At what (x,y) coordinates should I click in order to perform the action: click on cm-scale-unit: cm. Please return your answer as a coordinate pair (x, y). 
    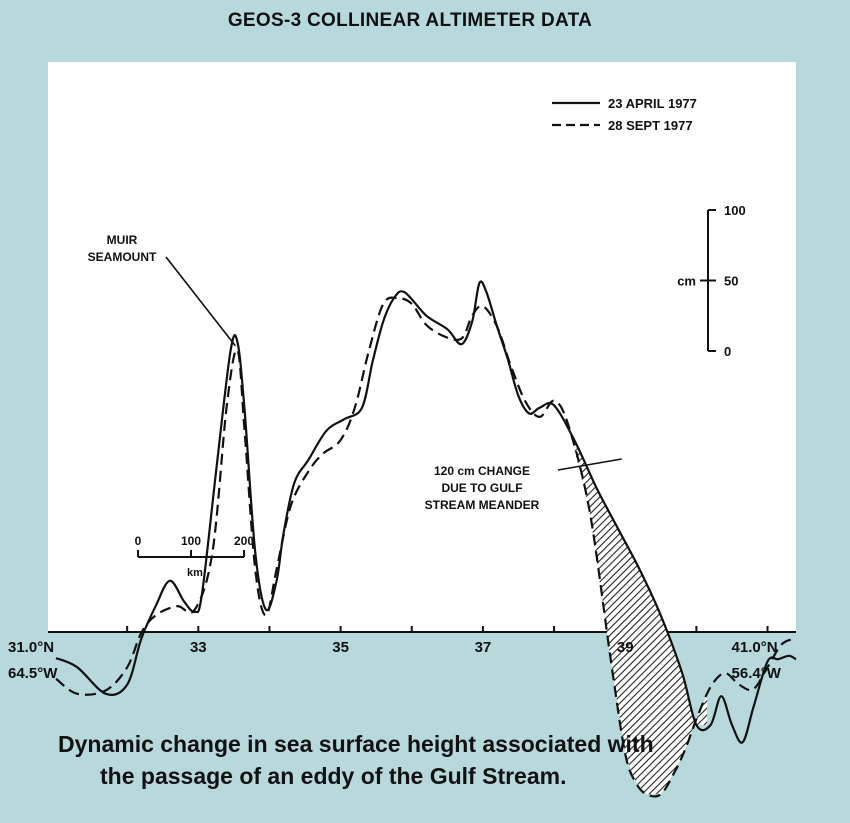
    Looking at the image, I should click on (686, 281).